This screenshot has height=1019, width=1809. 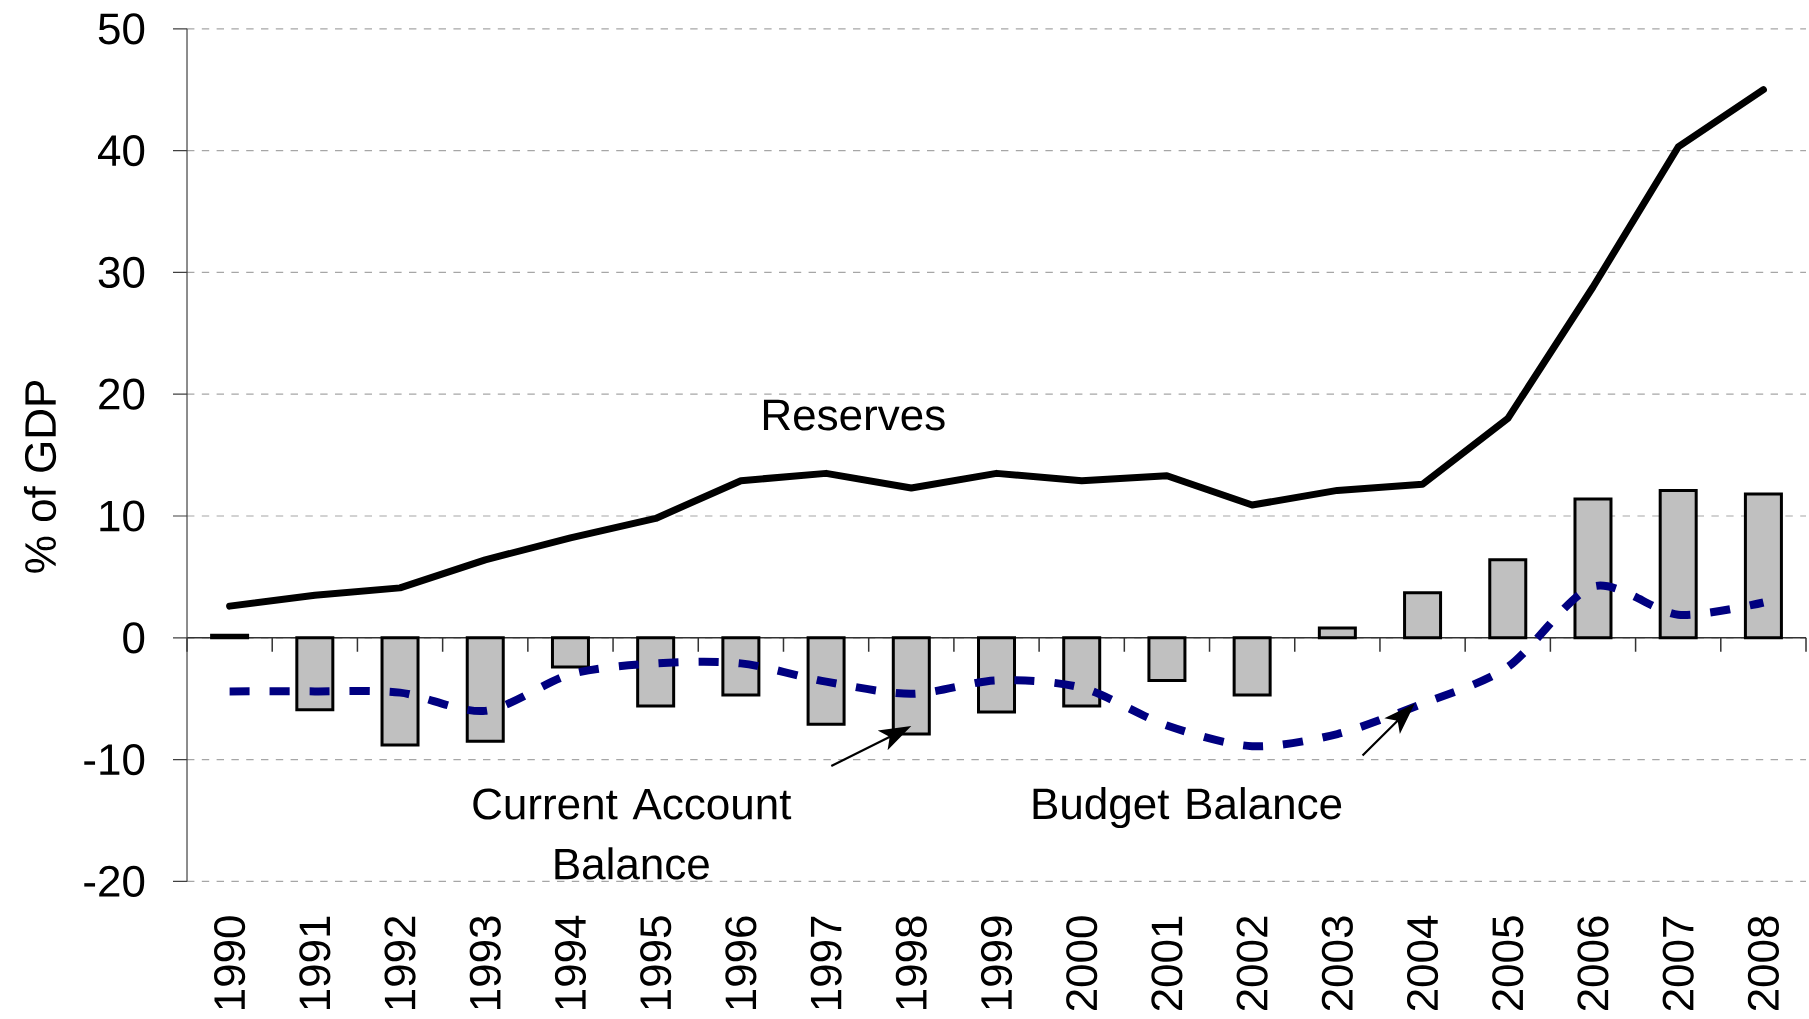 What do you see at coordinates (1678, 963) in the screenshot?
I see `x-tick-label: 2007` at bounding box center [1678, 963].